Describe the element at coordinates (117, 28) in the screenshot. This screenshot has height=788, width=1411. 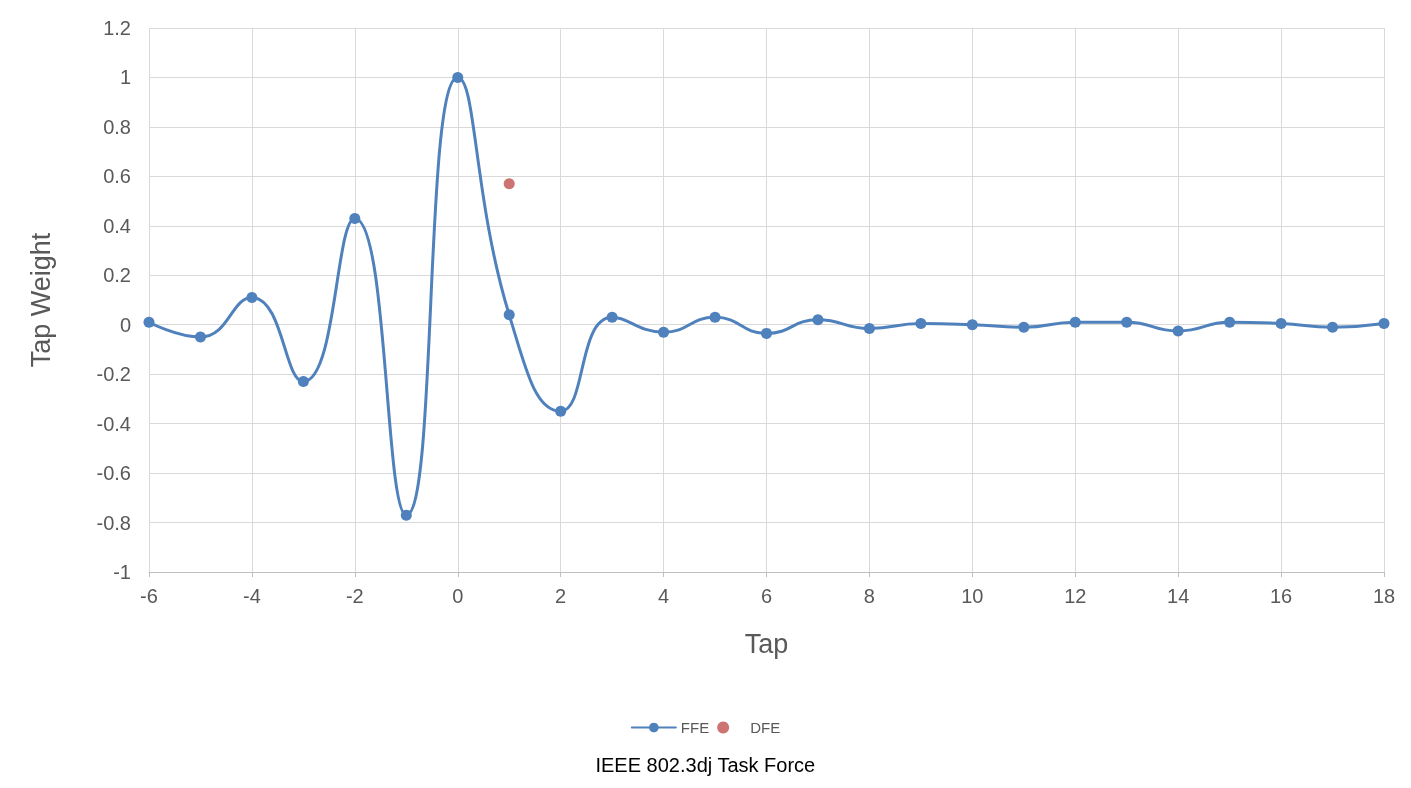
I see `y-tick-label: 1.2` at that location.